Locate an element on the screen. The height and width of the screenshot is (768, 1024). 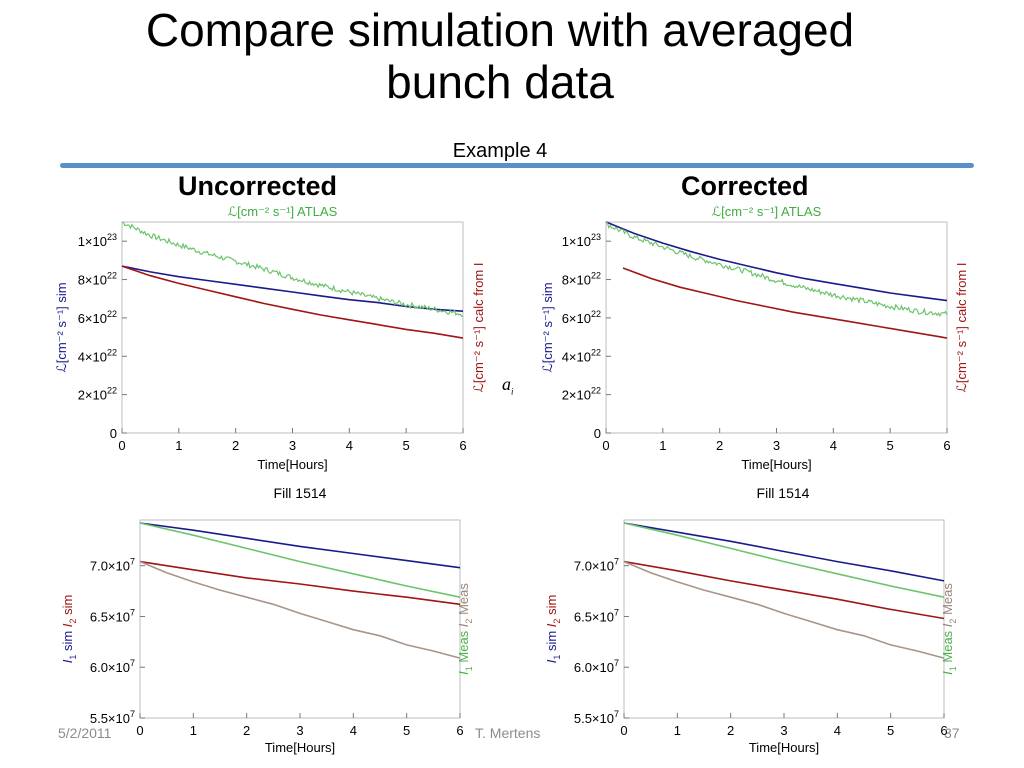
title-line-1: Compare simulation with averaged is located at coordinates (500, 30).